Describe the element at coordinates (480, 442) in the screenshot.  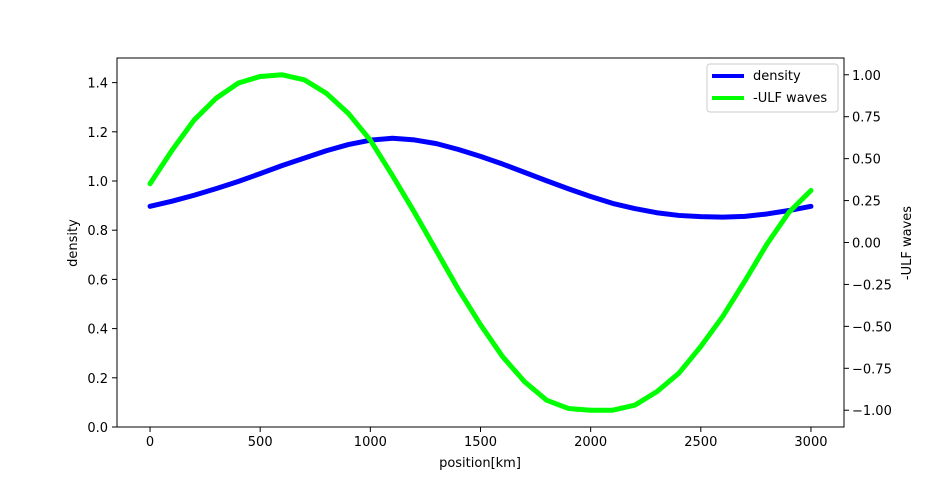
I see `x-tick-label: 1500` at that location.